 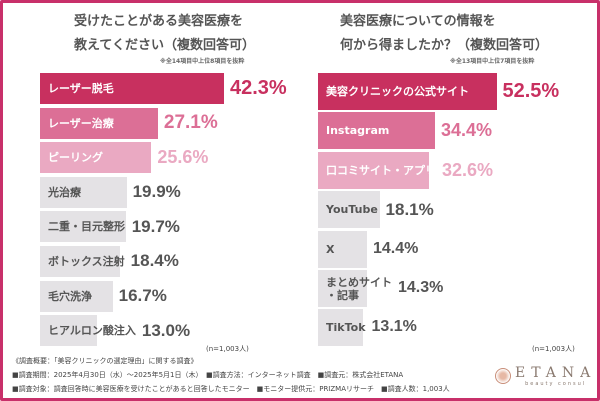 I want to click on chart-2-note: ※全13項目中上位7項目を抜粋, so click(x=492, y=61).